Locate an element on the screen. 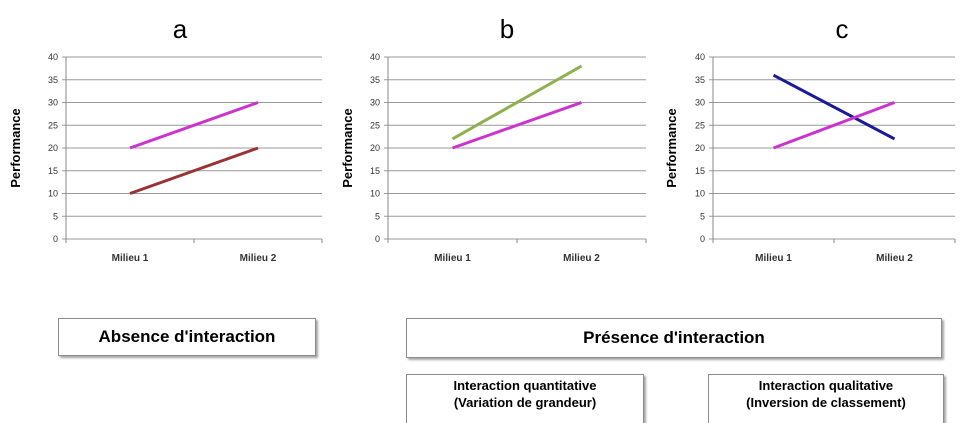 This screenshot has height=423, width=968. quantitative-interaction-line2: (Variation de grandeur) is located at coordinates (525, 402).